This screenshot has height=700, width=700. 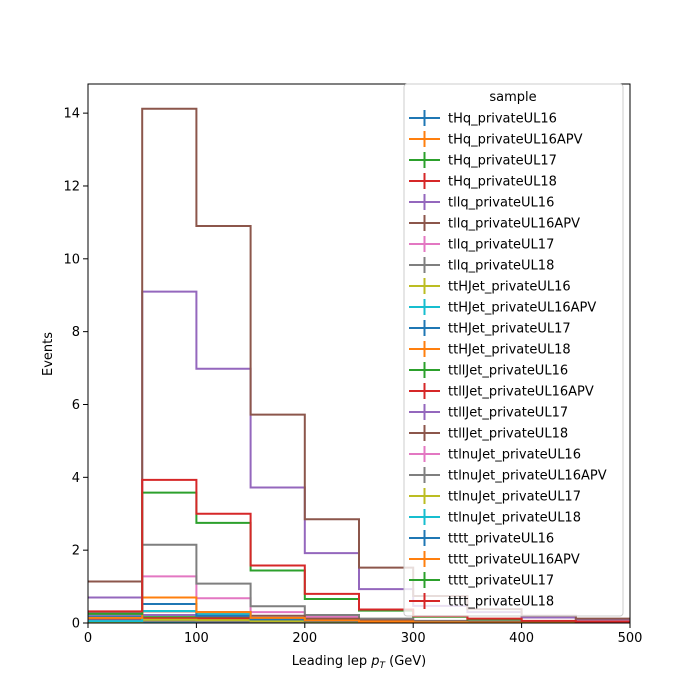 I want to click on y-tick-label: 10, so click(x=71, y=259).